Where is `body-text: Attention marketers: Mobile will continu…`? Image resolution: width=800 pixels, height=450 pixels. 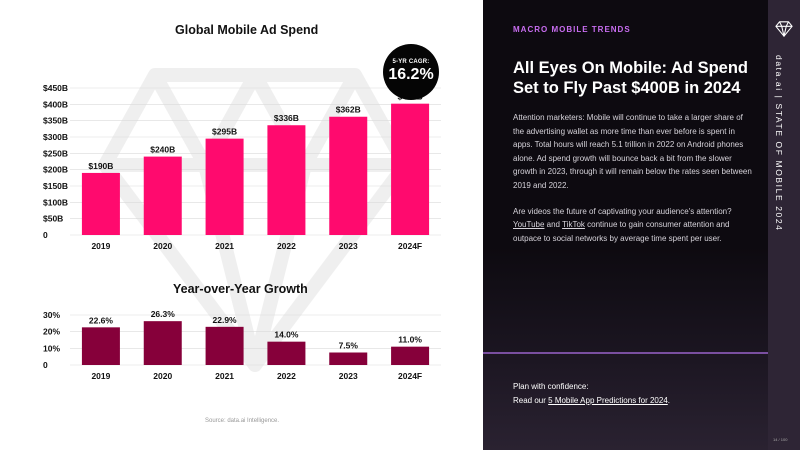 body-text: Attention marketers: Mobile will continu… is located at coordinates (633, 184).